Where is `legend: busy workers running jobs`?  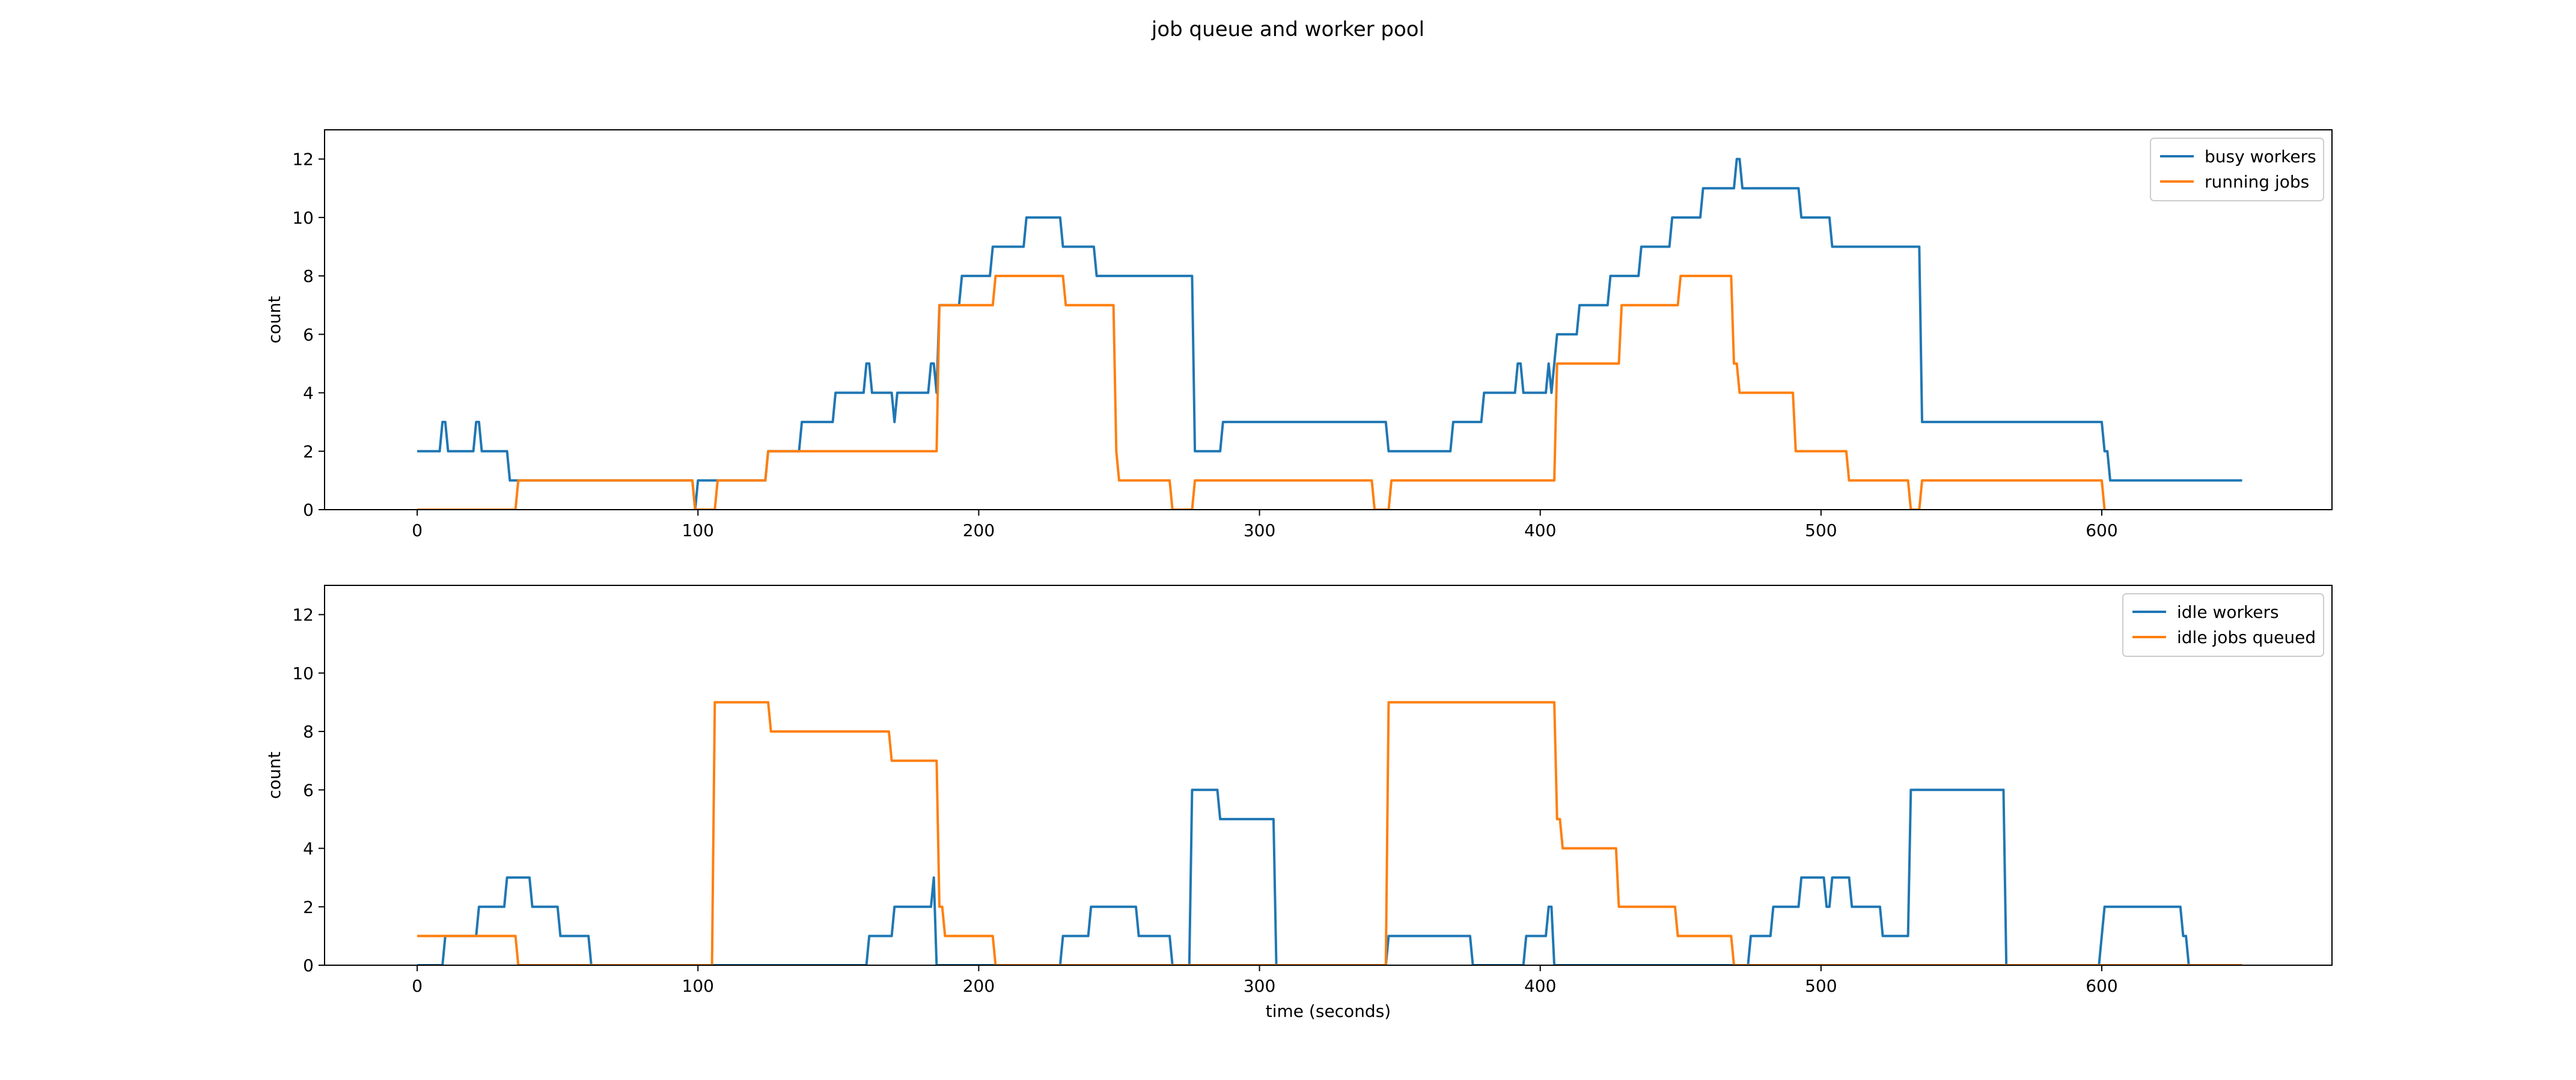 legend: busy workers running jobs is located at coordinates (2237, 170).